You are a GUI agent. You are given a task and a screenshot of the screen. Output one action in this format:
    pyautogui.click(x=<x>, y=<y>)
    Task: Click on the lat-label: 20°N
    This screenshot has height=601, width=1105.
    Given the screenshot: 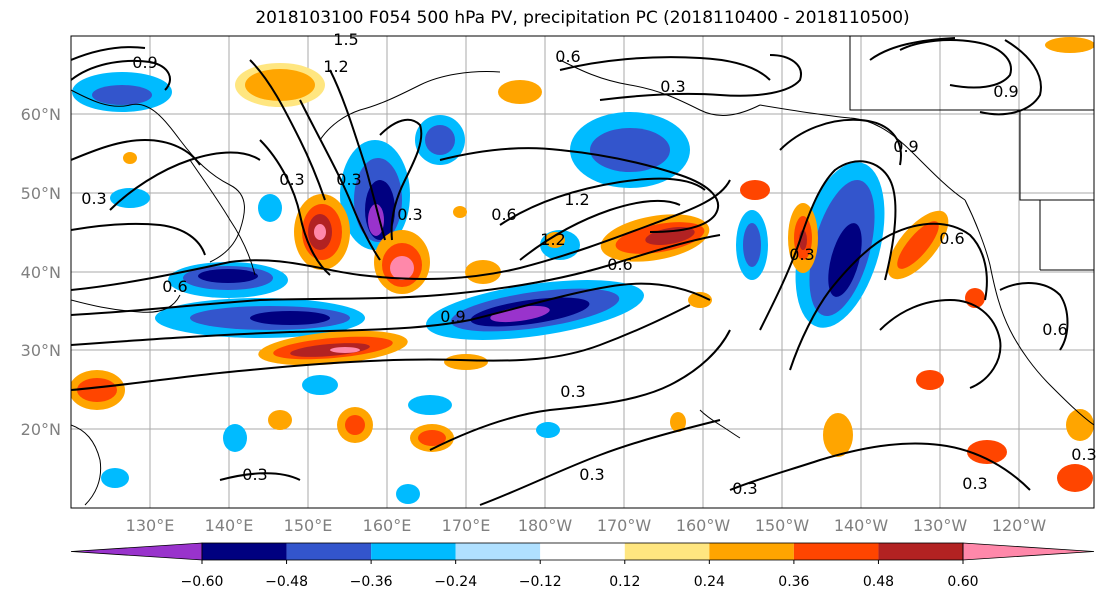 What is the action you would take?
    pyautogui.click(x=41, y=429)
    